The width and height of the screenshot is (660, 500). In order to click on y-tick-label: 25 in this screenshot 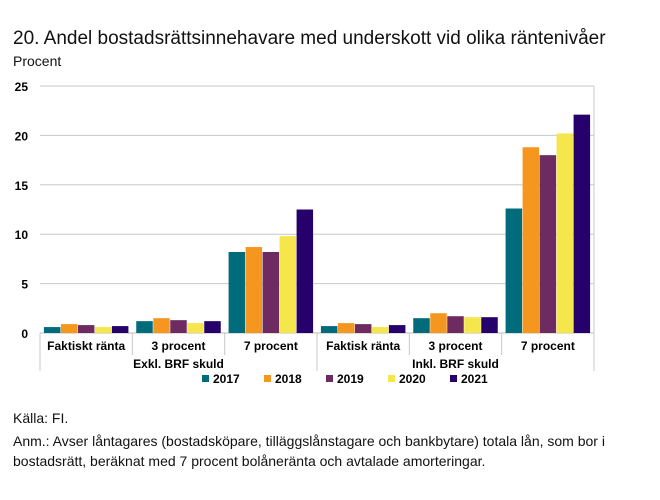, I will do `click(22, 87)`.